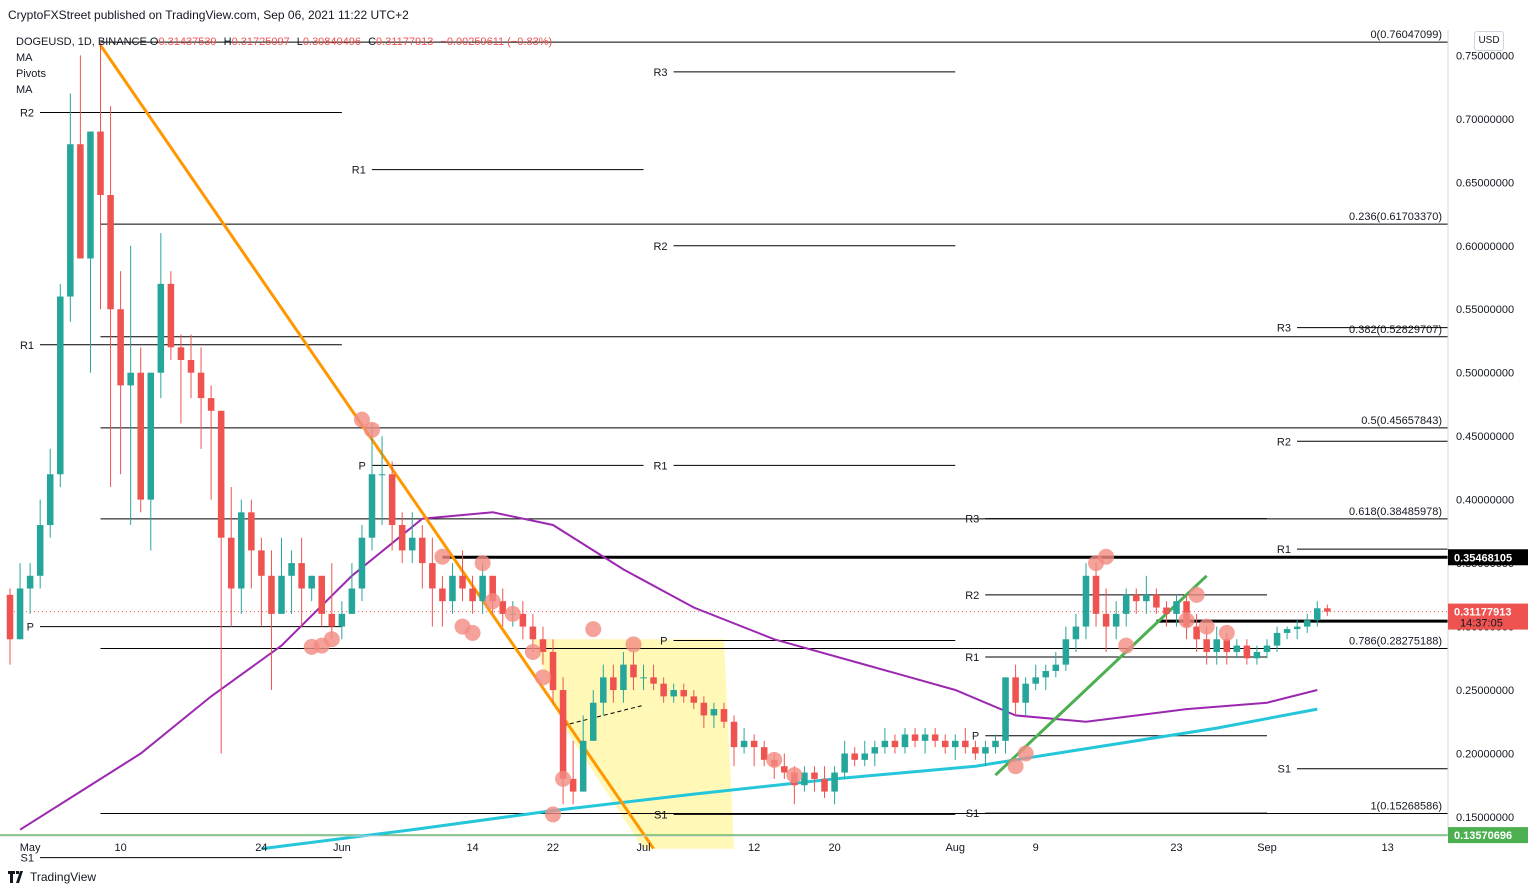  What do you see at coordinates (342, 848) in the screenshot?
I see `date-tick-label: Jun` at bounding box center [342, 848].